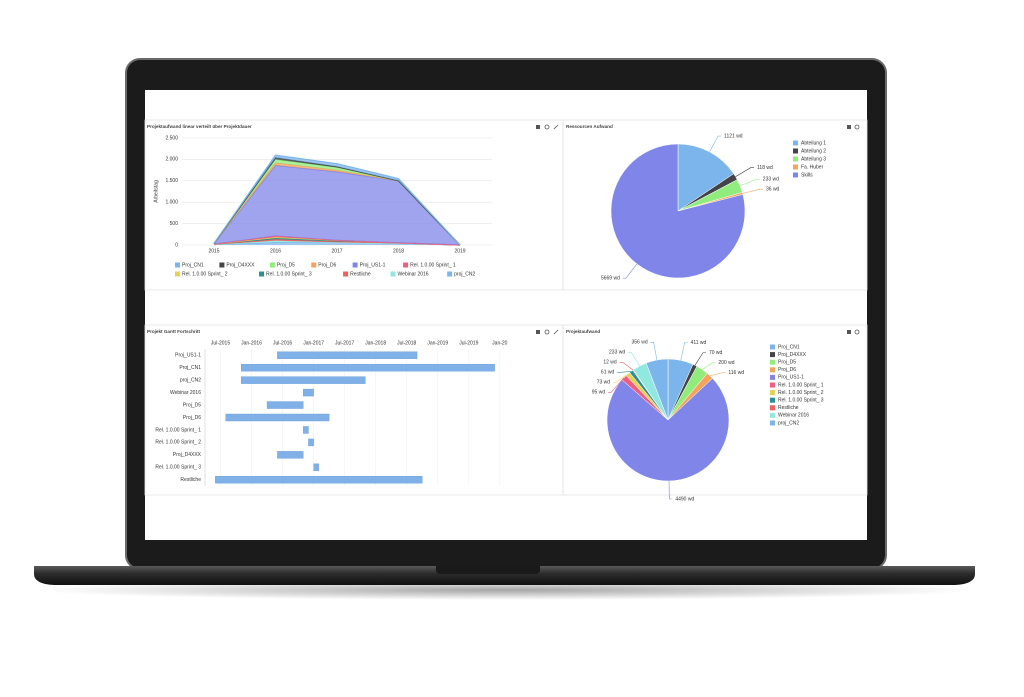 The width and height of the screenshot is (1024, 697). What do you see at coordinates (684, 499) in the screenshot?
I see `data-label: 4490 wd` at bounding box center [684, 499].